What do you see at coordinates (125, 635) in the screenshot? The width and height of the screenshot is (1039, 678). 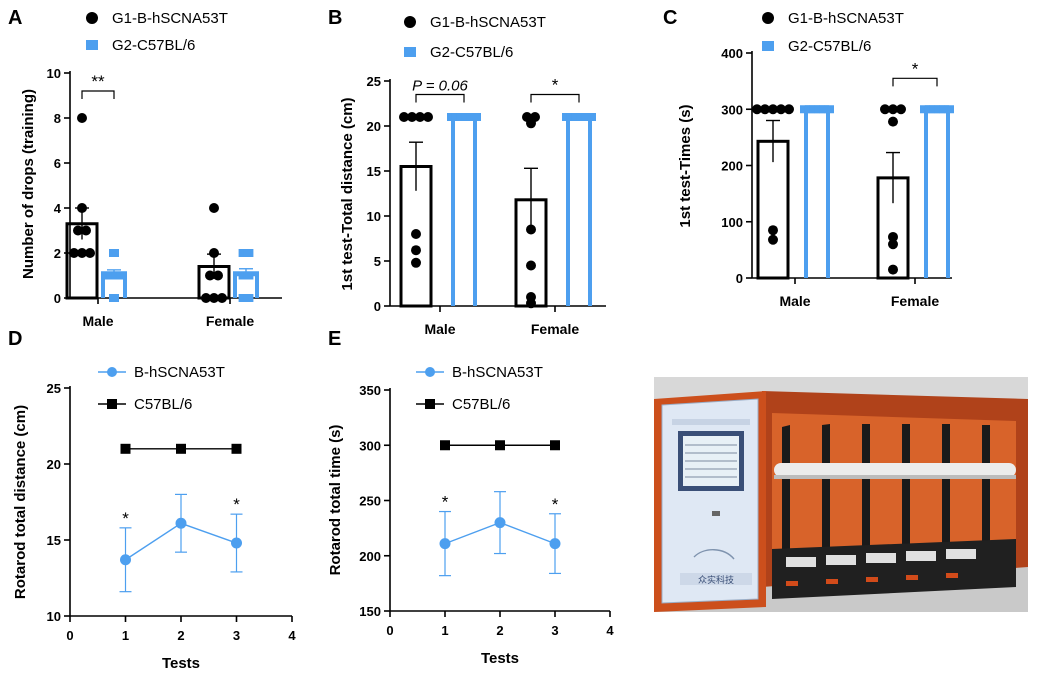 I see `x-tick-label-D: 1` at bounding box center [125, 635].